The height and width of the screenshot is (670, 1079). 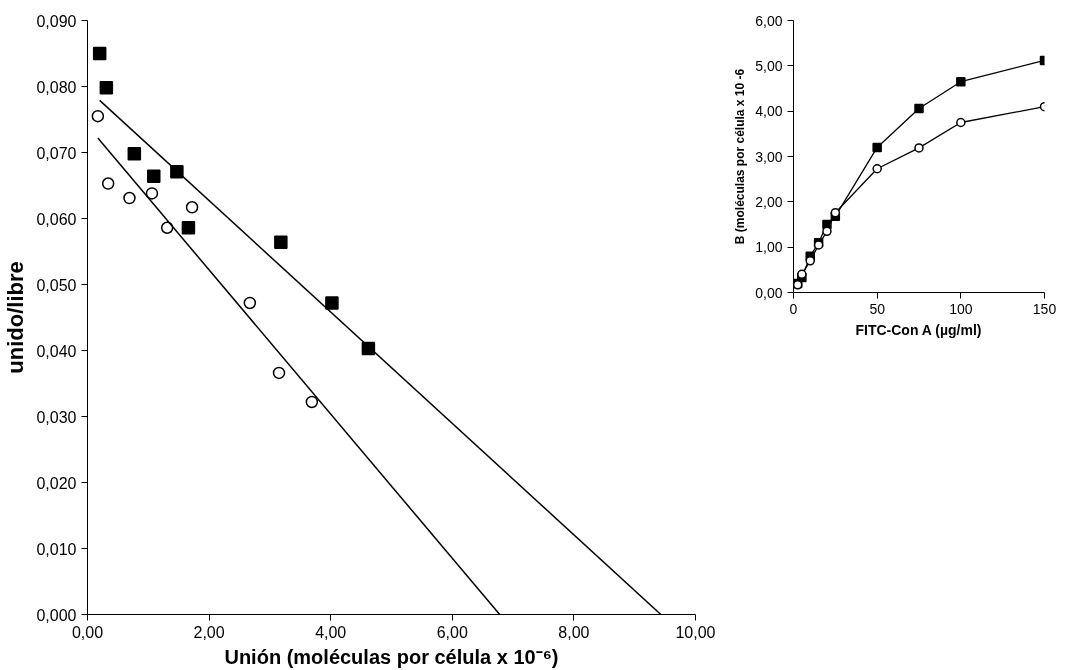 What do you see at coordinates (769, 156) in the screenshot?
I see `y-tick-label: 3,00` at bounding box center [769, 156].